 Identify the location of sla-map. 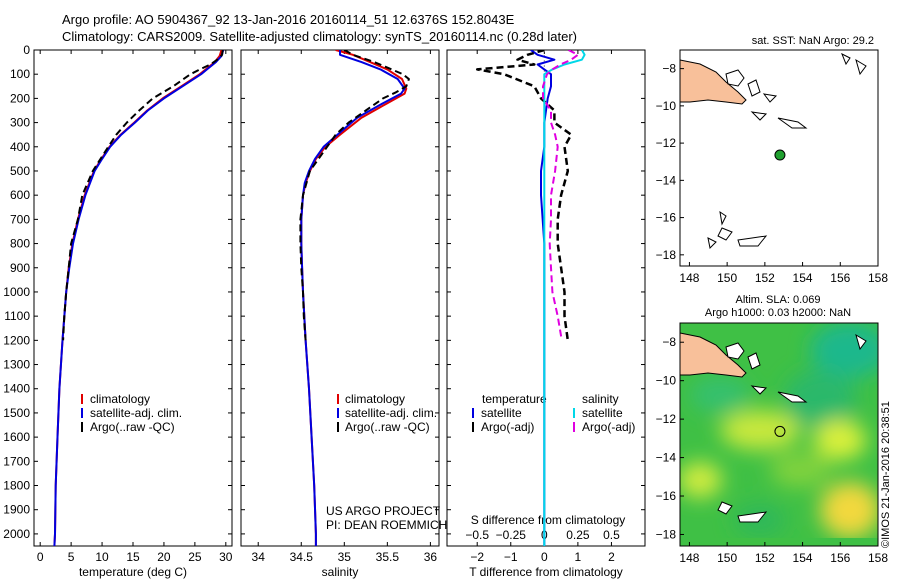
(779, 434).